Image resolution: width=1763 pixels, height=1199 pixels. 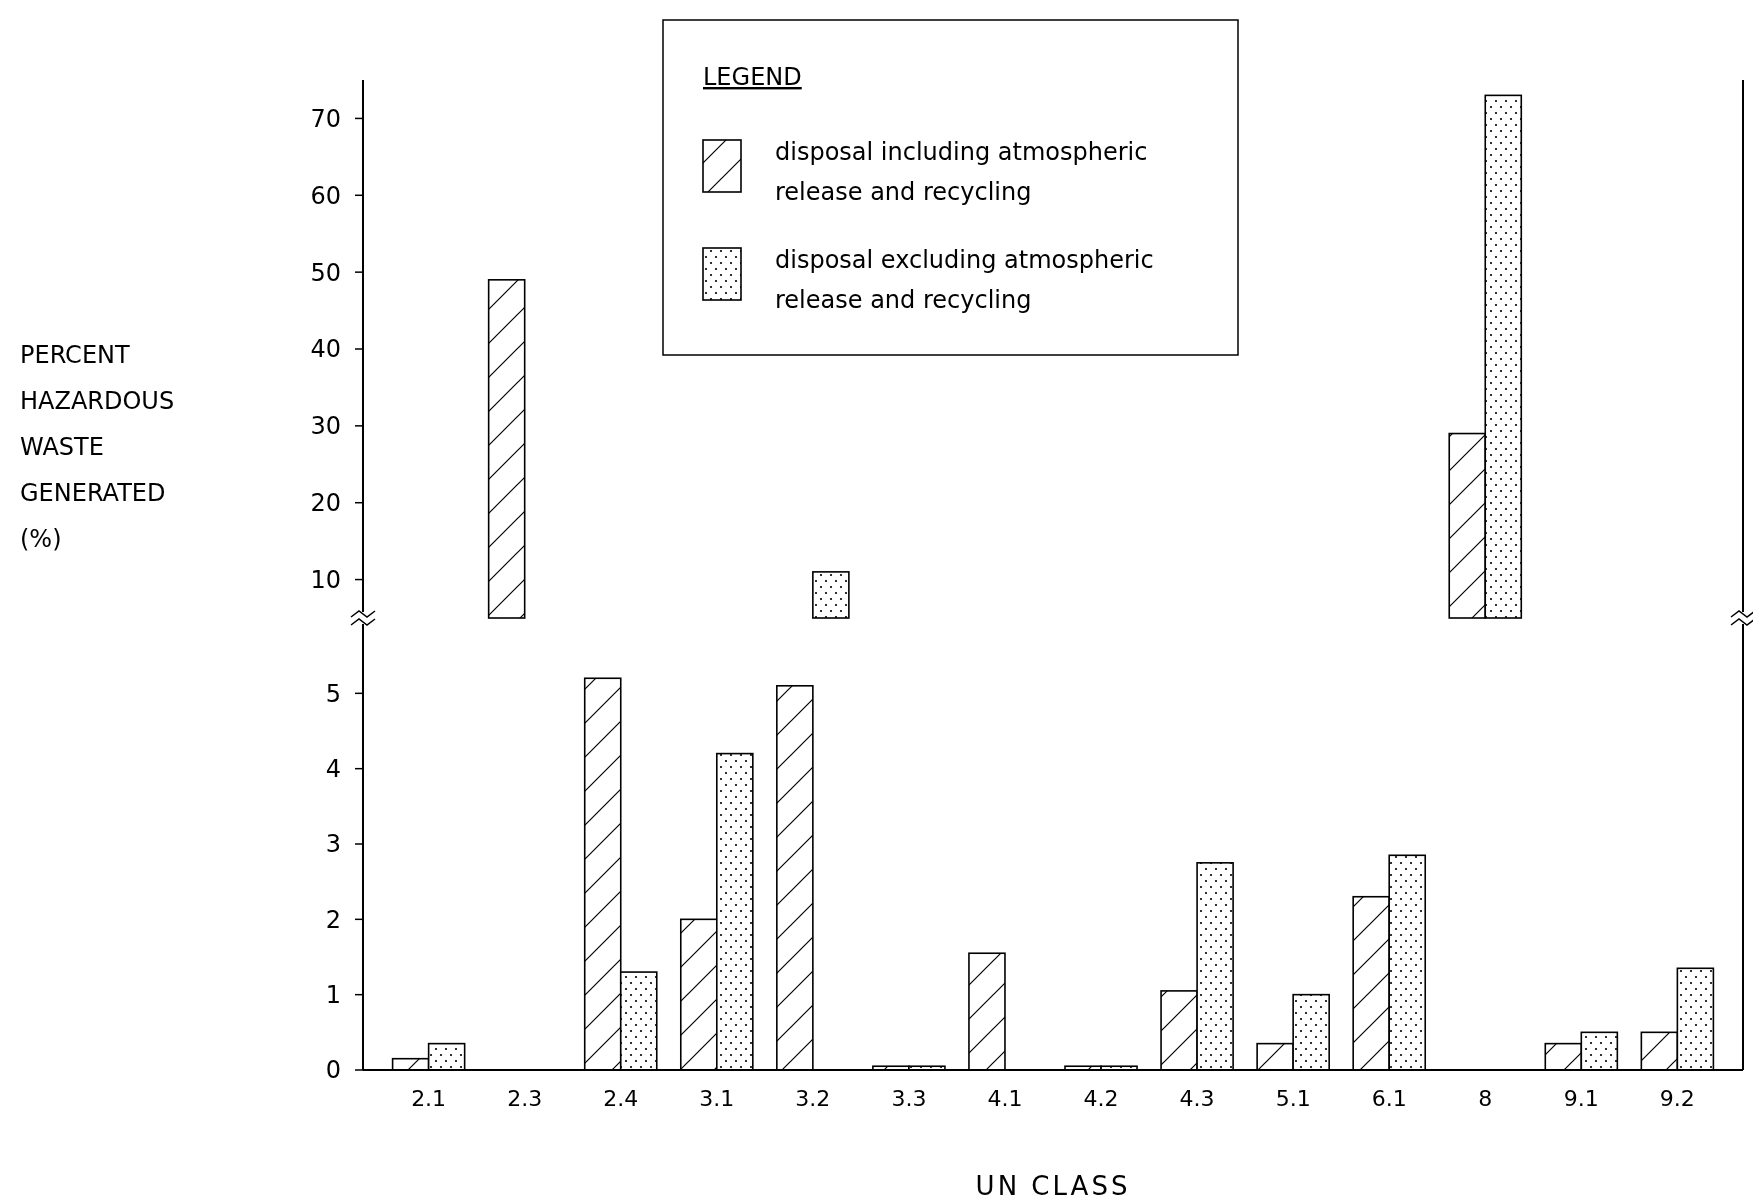 I want to click on x-tick-label: 4.3, so click(x=1197, y=1098).